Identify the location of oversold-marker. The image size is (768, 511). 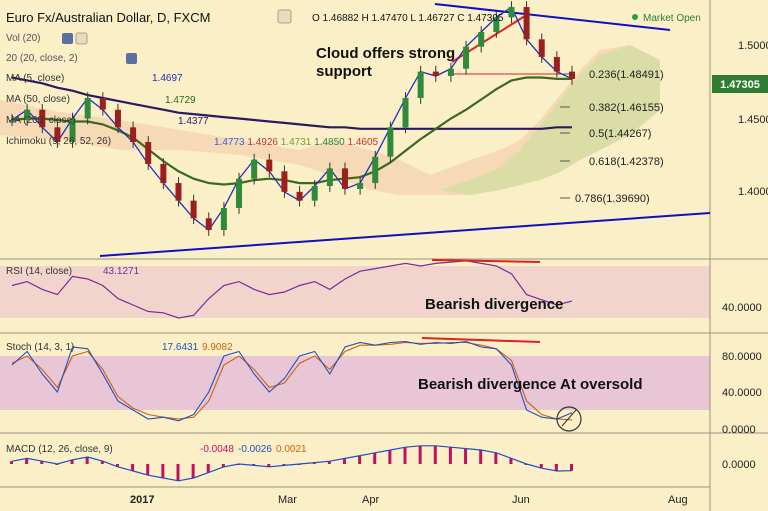
(569, 419).